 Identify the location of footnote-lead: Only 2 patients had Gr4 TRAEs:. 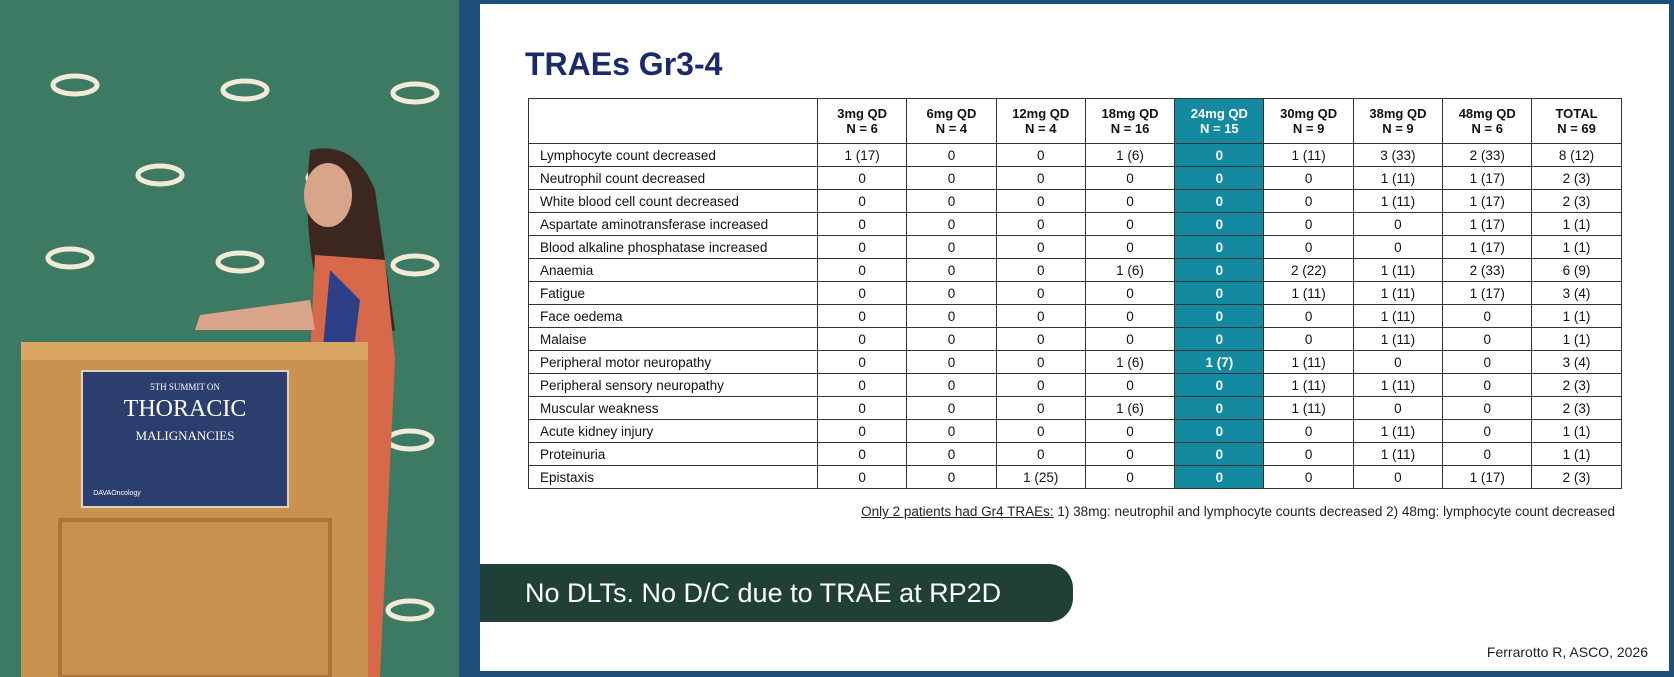
(957, 511).